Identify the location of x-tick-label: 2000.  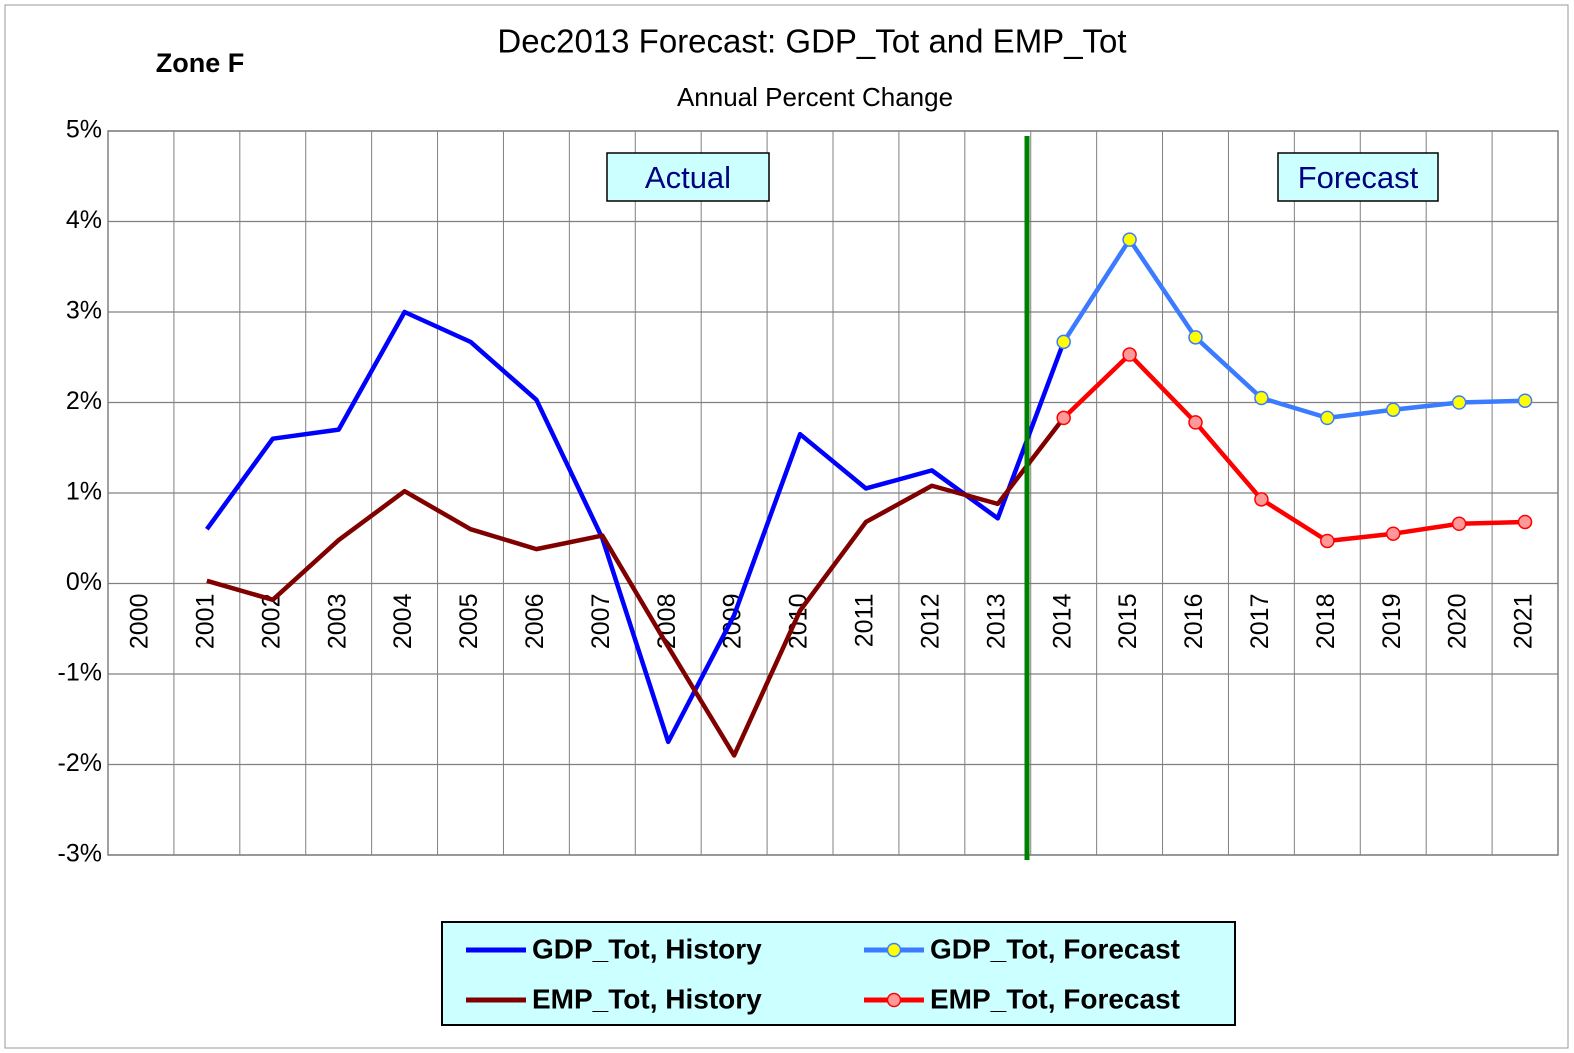
(140, 622).